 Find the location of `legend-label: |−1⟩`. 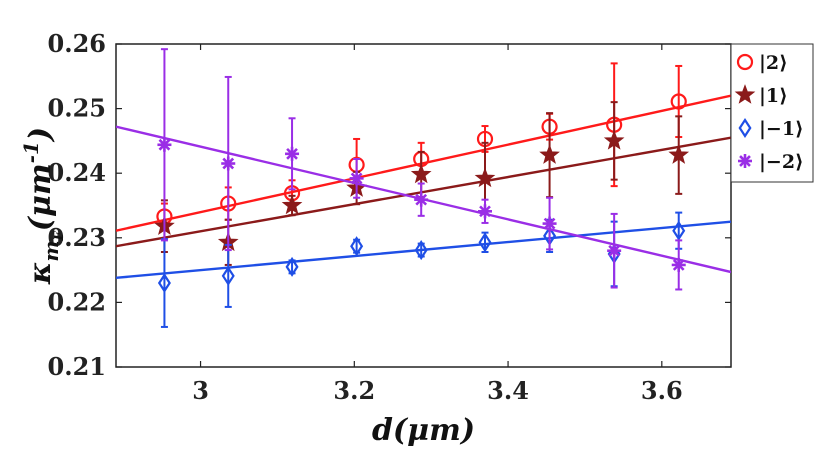

legend-label: |−1⟩ is located at coordinates (781, 129).